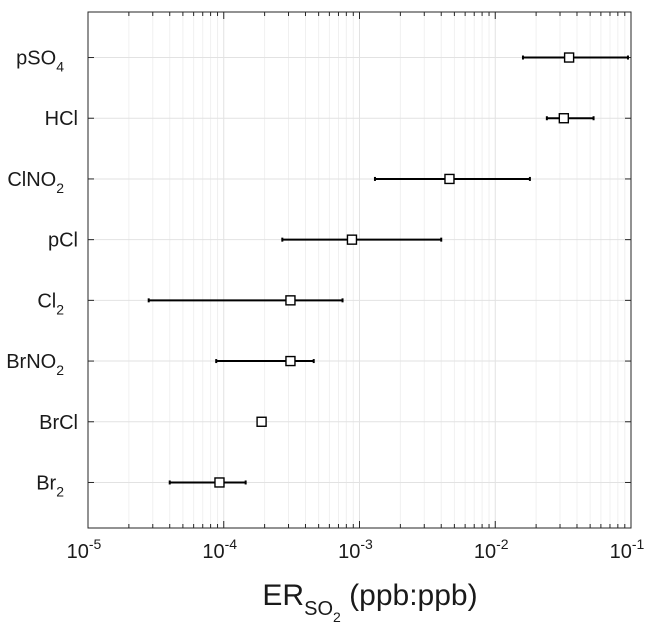  What do you see at coordinates (50, 485) in the screenshot?
I see `category-label: Br2` at bounding box center [50, 485].